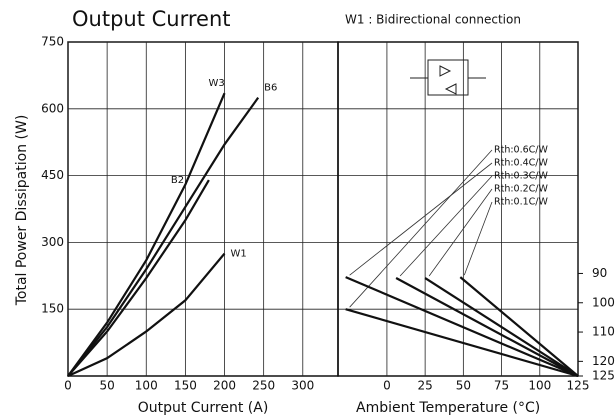  Describe the element at coordinates (177, 180) in the screenshot. I see `series-label: B2` at that location.